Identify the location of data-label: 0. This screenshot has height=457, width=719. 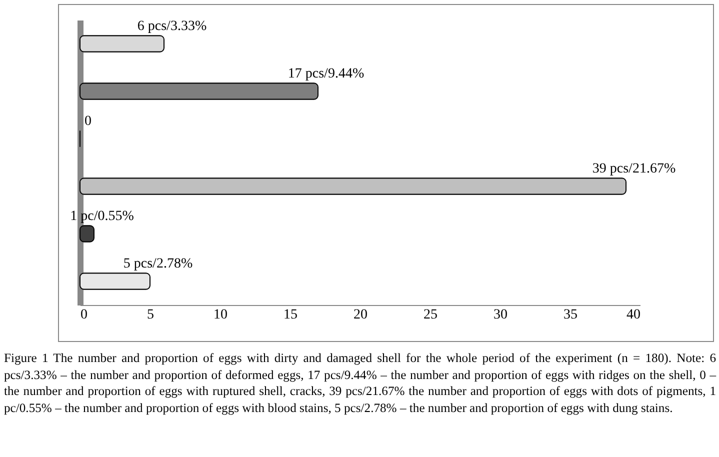
(88, 121).